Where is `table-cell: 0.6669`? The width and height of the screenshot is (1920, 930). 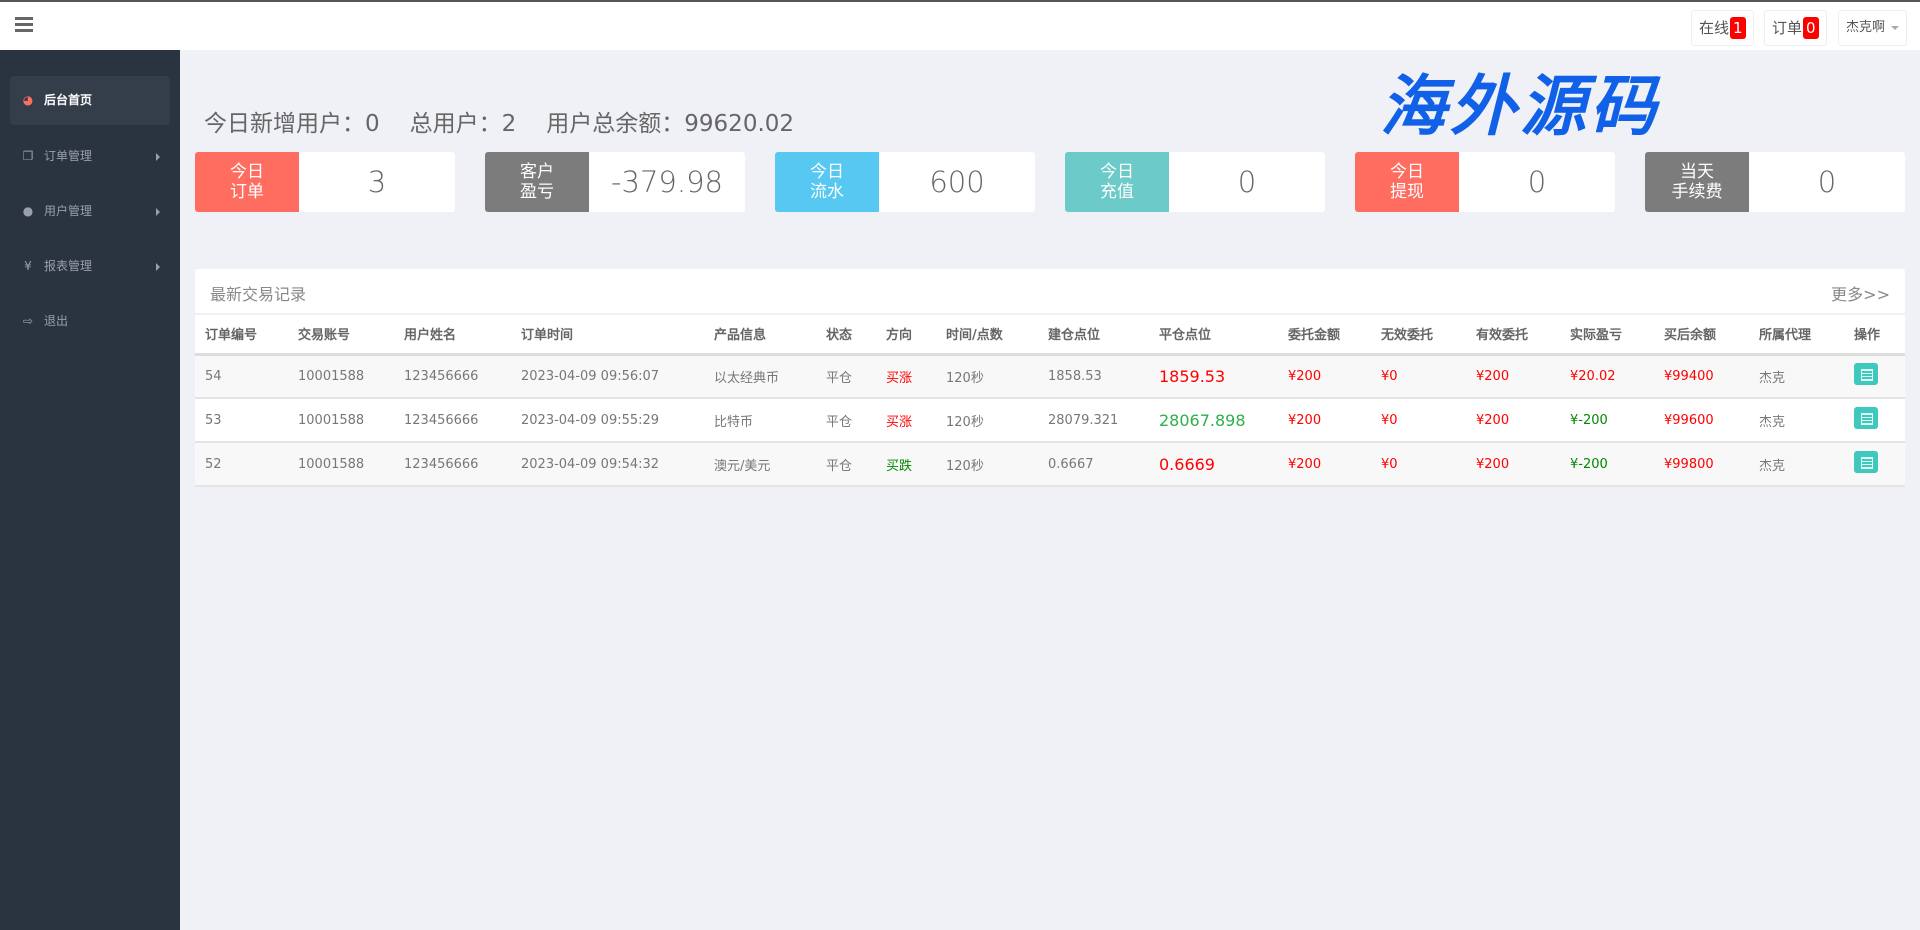 table-cell: 0.6669 is located at coordinates (1213, 464).